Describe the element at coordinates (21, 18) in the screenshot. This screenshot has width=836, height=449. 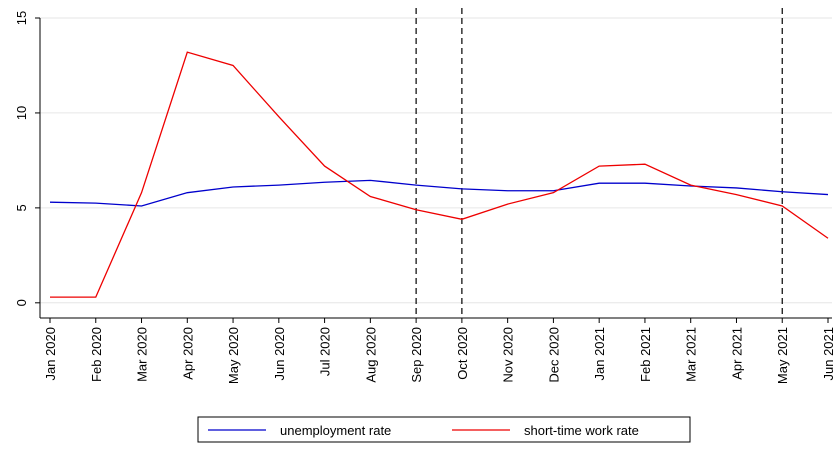
I see `y-tick-label: 15` at that location.